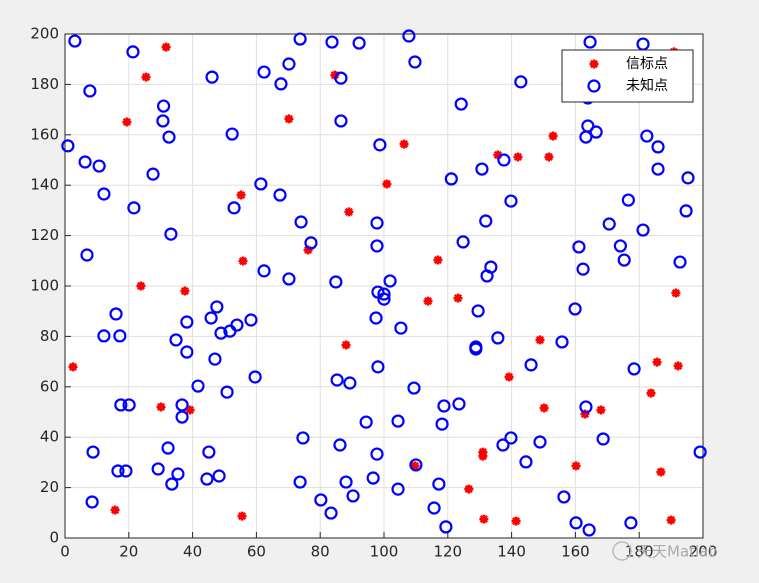 The height and width of the screenshot is (583, 759). Describe the element at coordinates (65, 552) in the screenshot. I see `x-tick-label: 0` at that location.